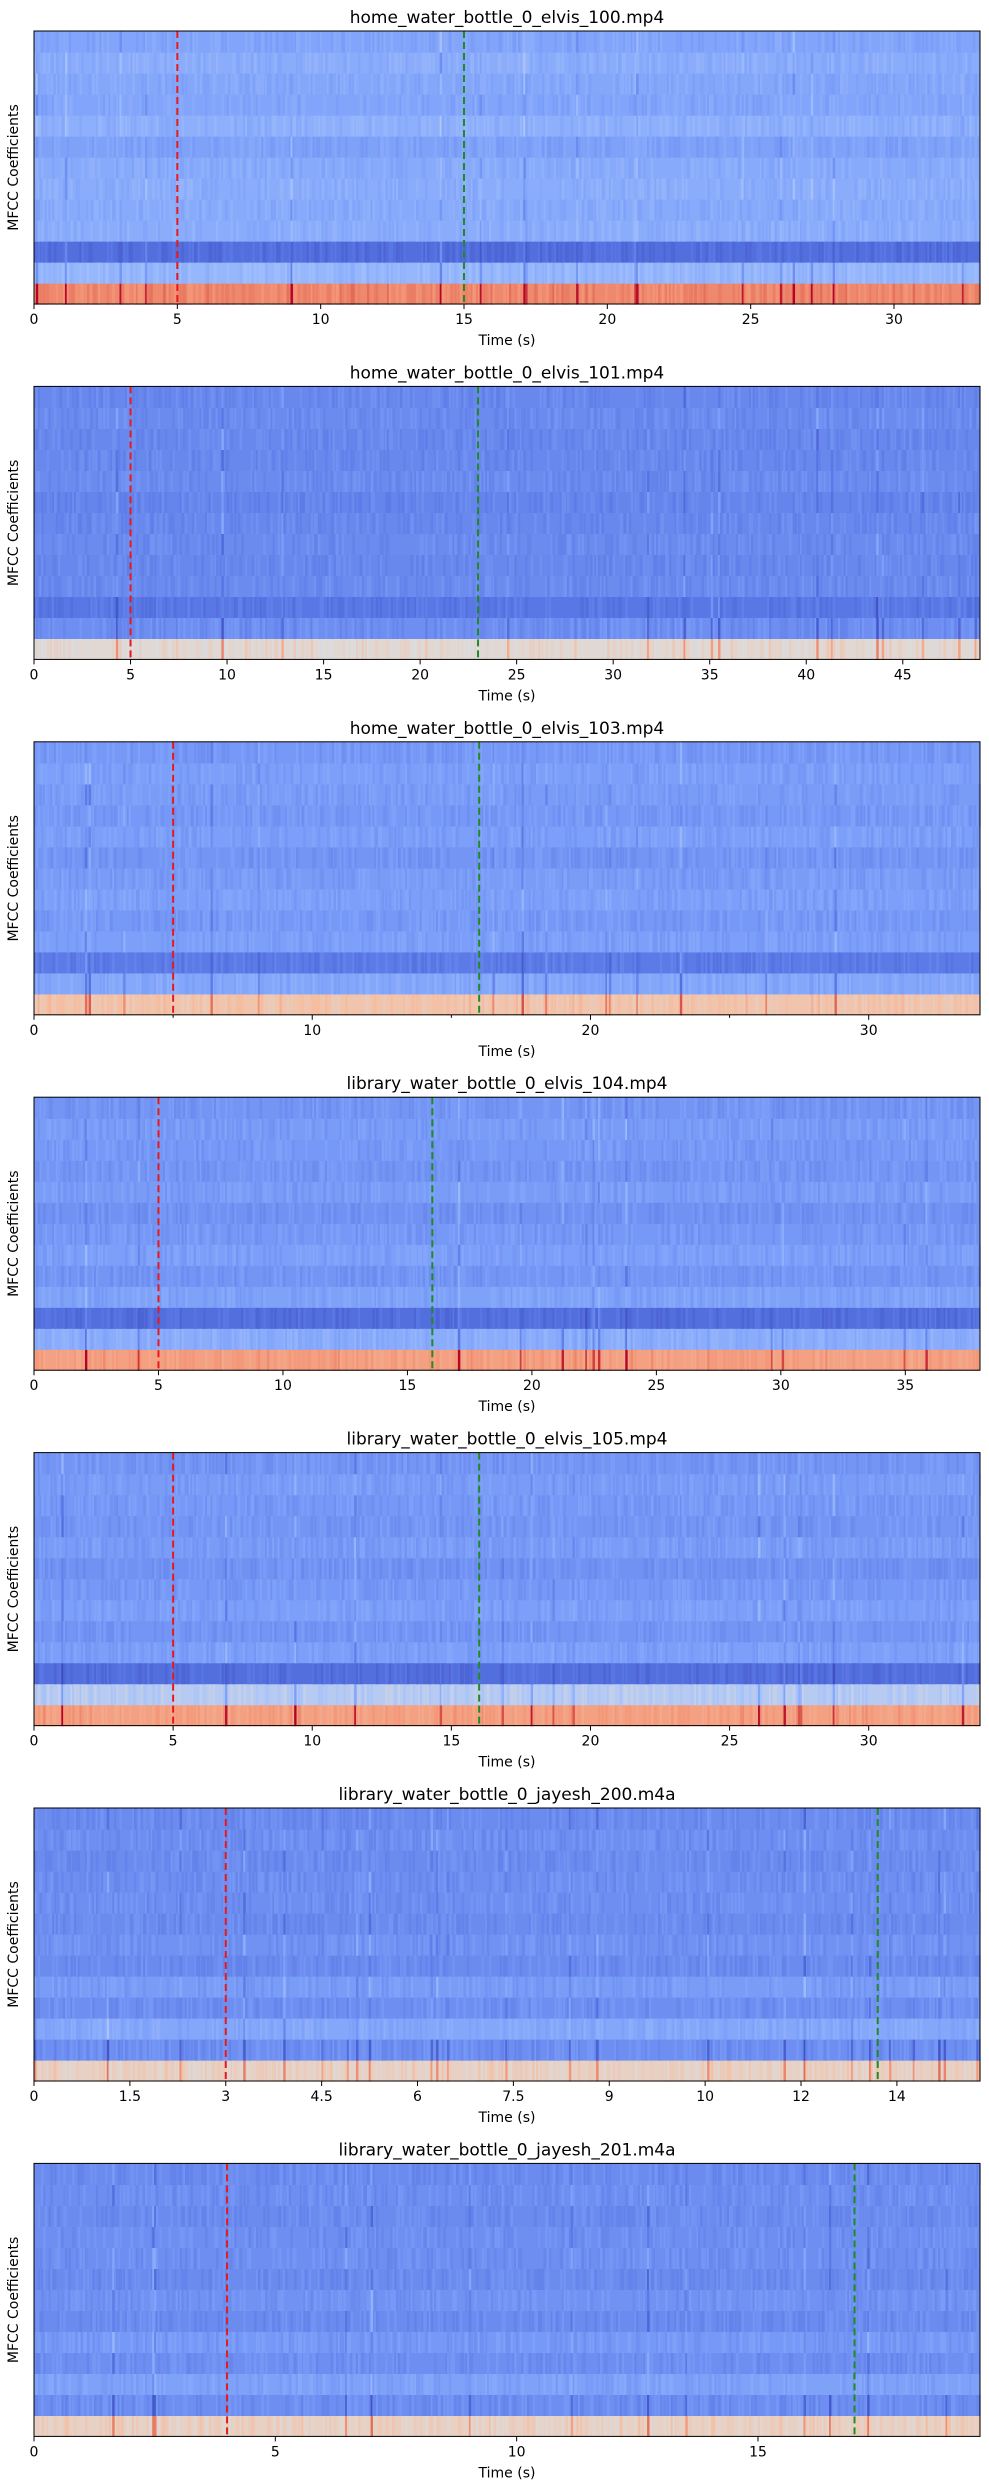 The image size is (989, 2490). Describe the element at coordinates (14, 167) in the screenshot. I see `y-axis-label: MFCC Coefficients` at that location.